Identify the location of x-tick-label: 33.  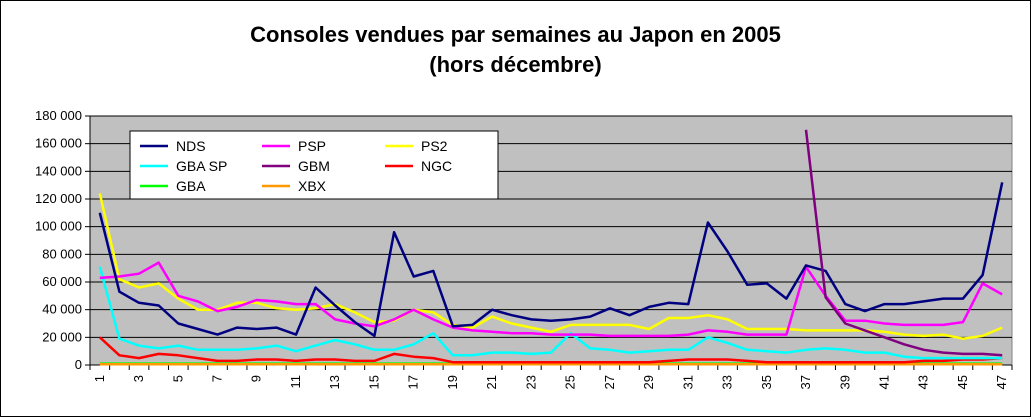
(727, 382).